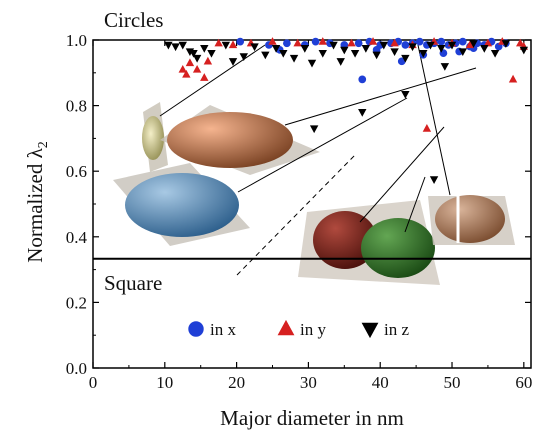 The height and width of the screenshot is (440, 550). I want to click on x-tick-label: 10, so click(164, 382).